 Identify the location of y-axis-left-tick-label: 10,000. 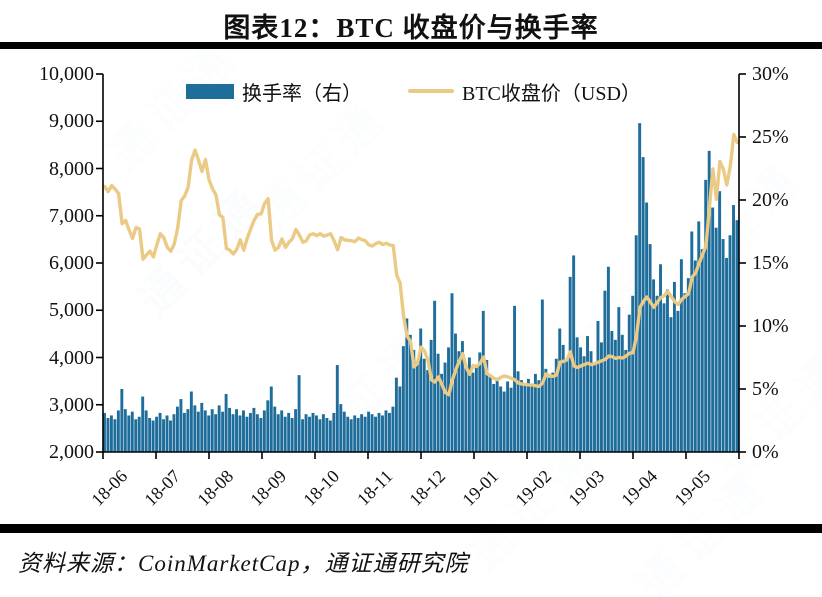
(66, 74).